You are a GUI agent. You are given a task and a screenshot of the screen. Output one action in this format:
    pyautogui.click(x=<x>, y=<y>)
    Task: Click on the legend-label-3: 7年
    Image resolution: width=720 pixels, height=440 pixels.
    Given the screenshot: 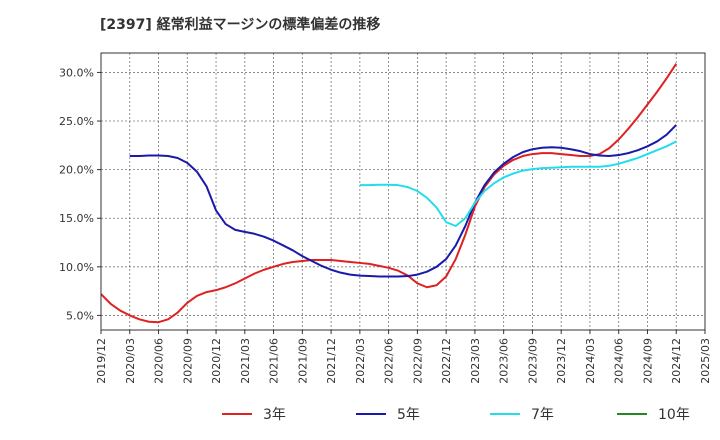 What is the action you would take?
    pyautogui.click(x=542, y=415)
    